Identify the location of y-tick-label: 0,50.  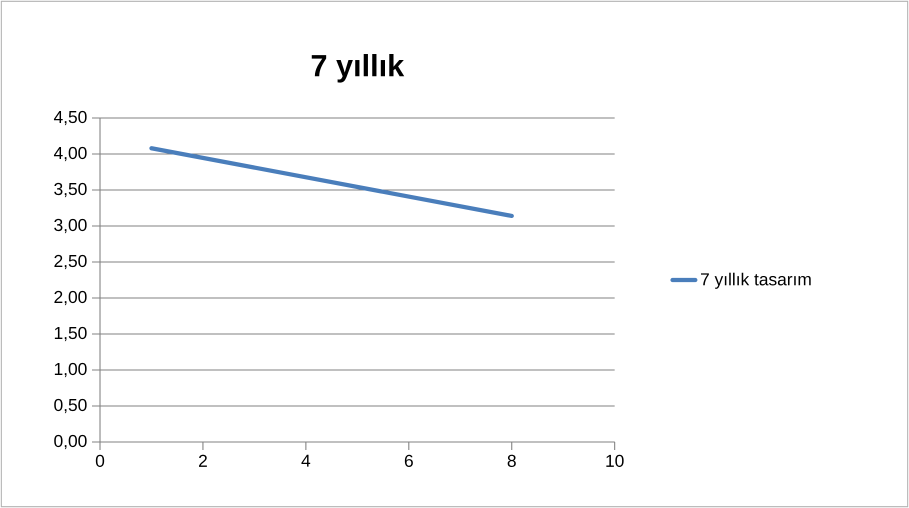
(70, 406).